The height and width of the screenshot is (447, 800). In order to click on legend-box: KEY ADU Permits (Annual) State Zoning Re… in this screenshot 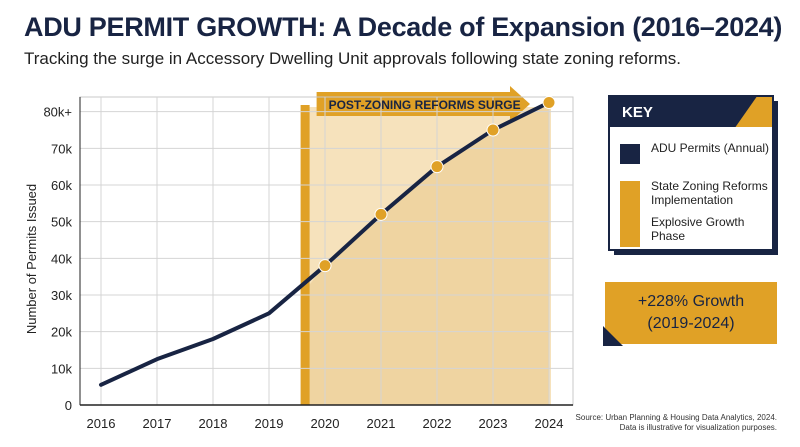, I will do `click(691, 173)`.